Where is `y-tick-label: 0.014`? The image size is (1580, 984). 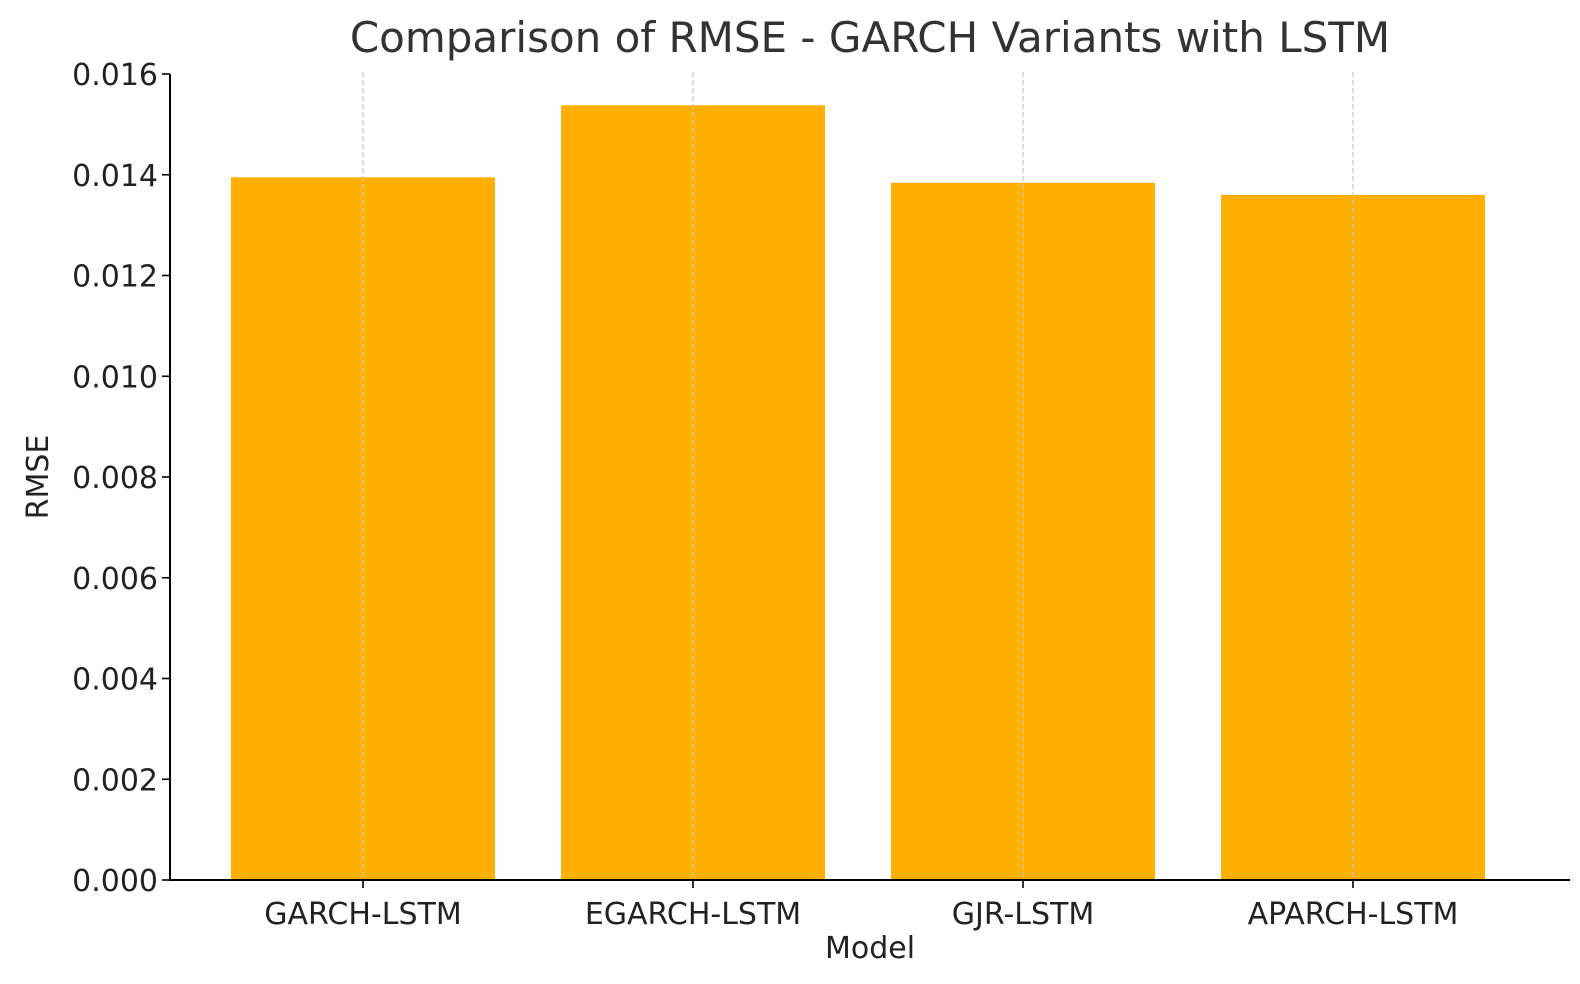 y-tick-label: 0.014 is located at coordinates (115, 176).